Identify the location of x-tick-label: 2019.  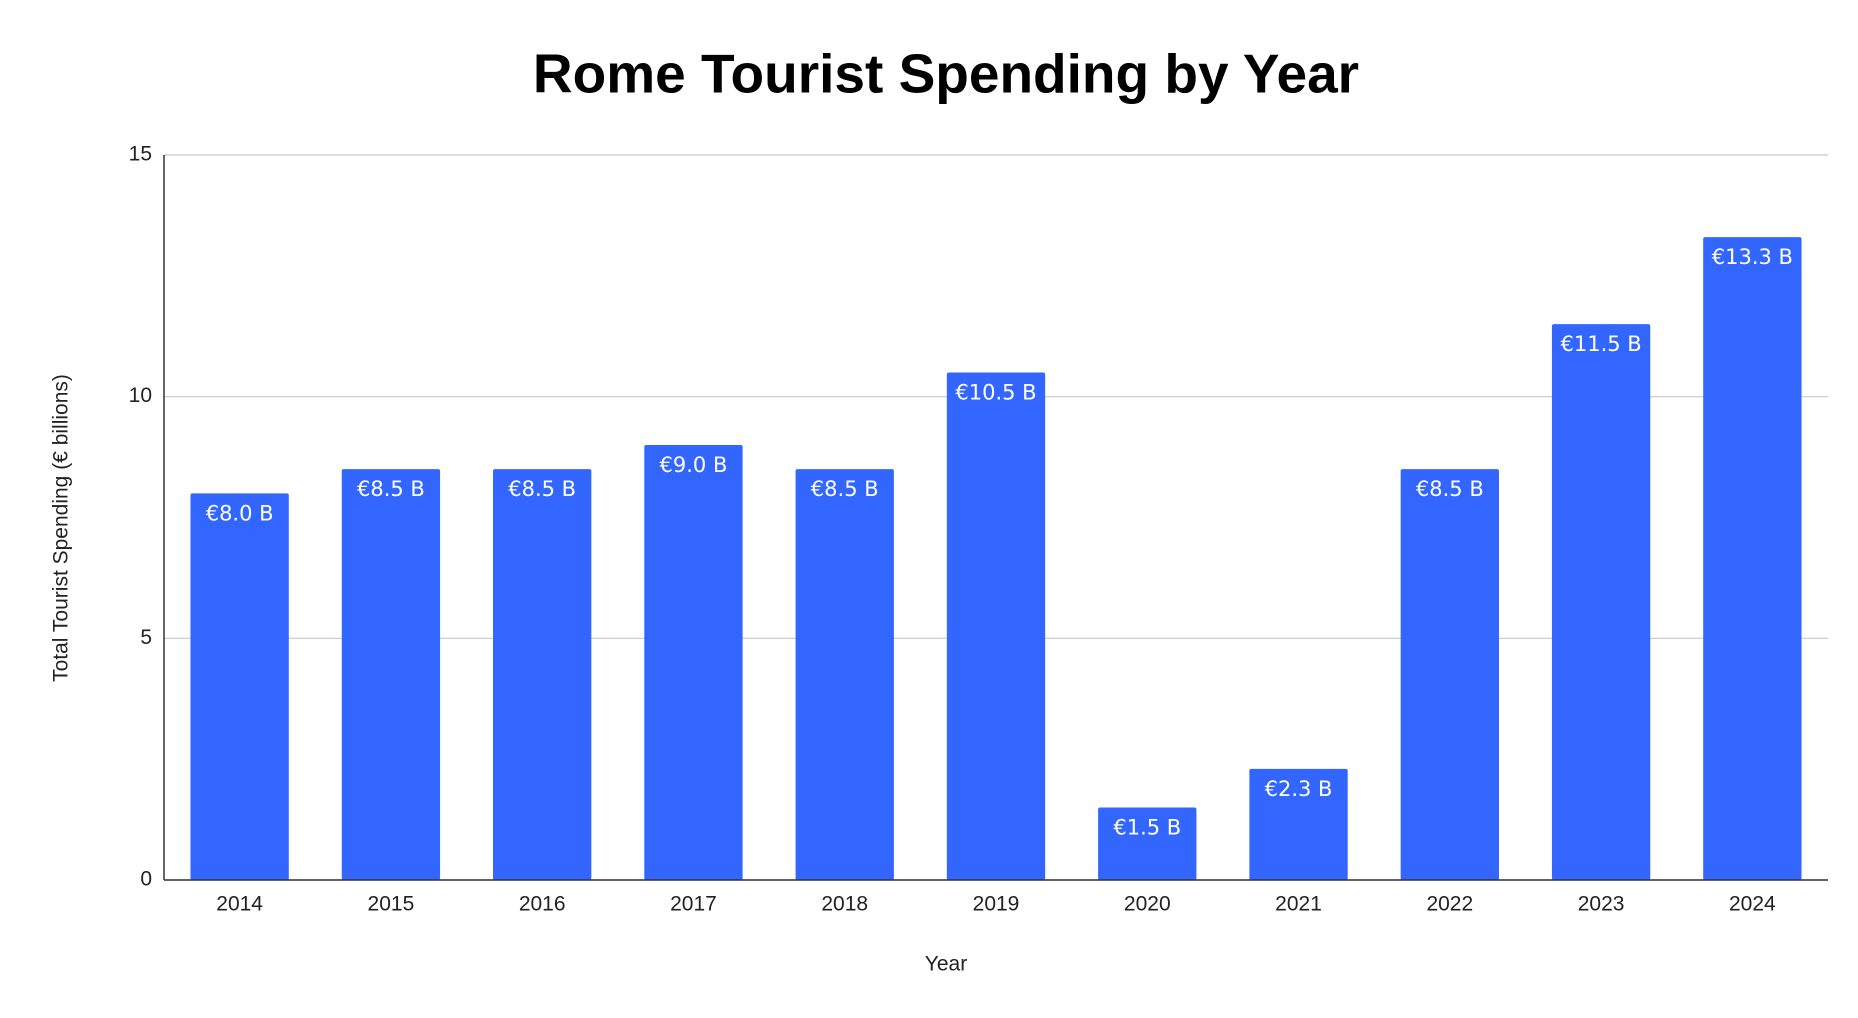
(996, 904).